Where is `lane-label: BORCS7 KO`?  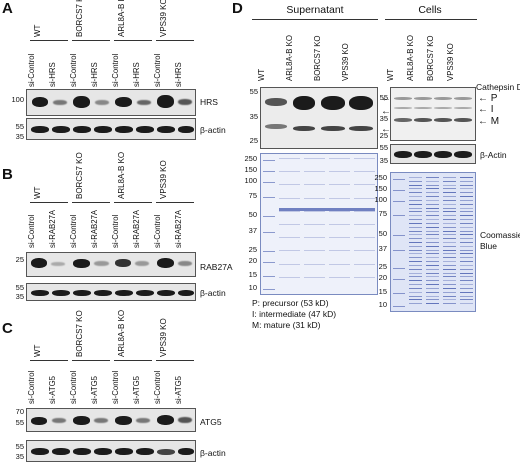
lane-label: BORCS7 KO is located at coordinates (430, 58).